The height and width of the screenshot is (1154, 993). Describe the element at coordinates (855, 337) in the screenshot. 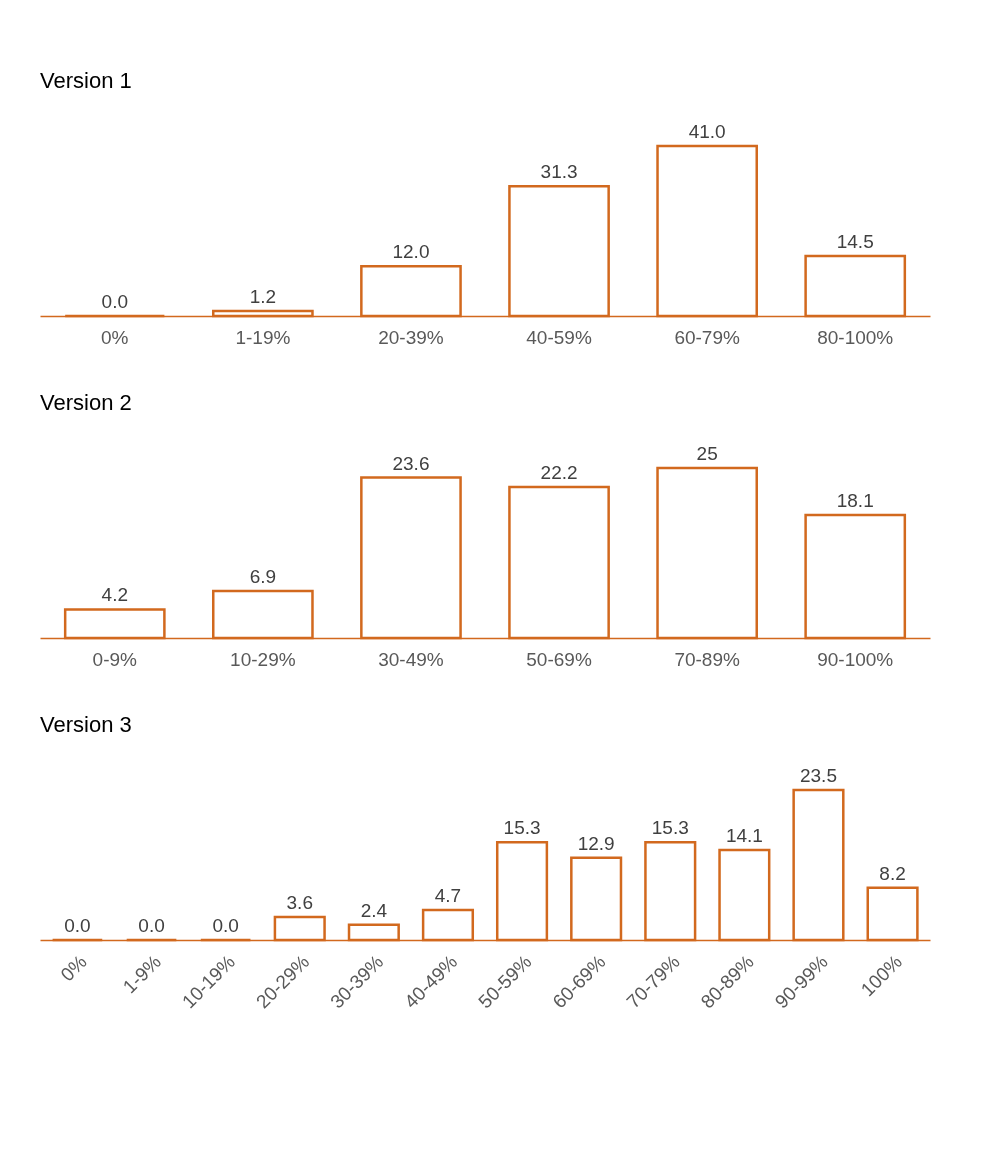

I see `x-tick-label: 80-100%` at that location.